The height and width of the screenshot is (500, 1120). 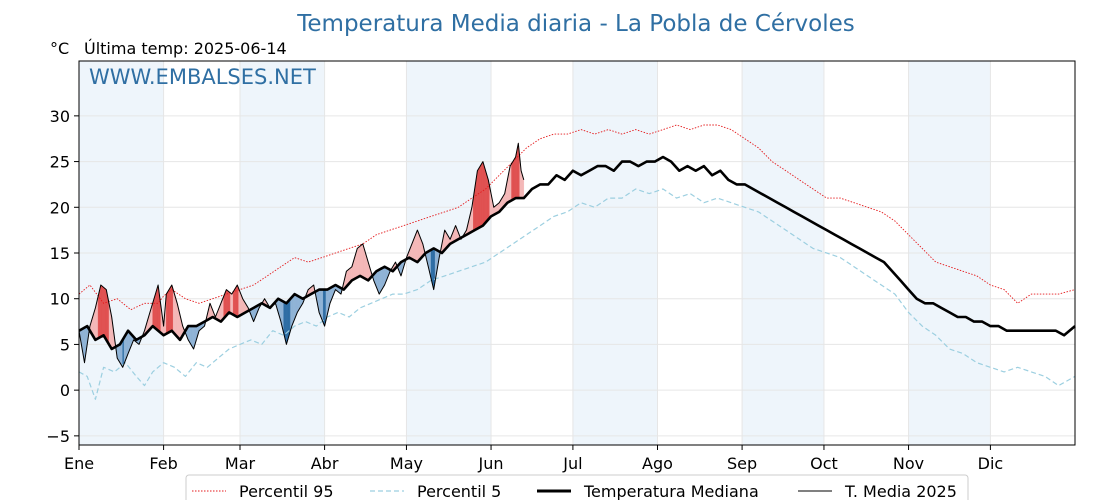 I want to click on y-tick-label: 30, so click(x=60, y=116).